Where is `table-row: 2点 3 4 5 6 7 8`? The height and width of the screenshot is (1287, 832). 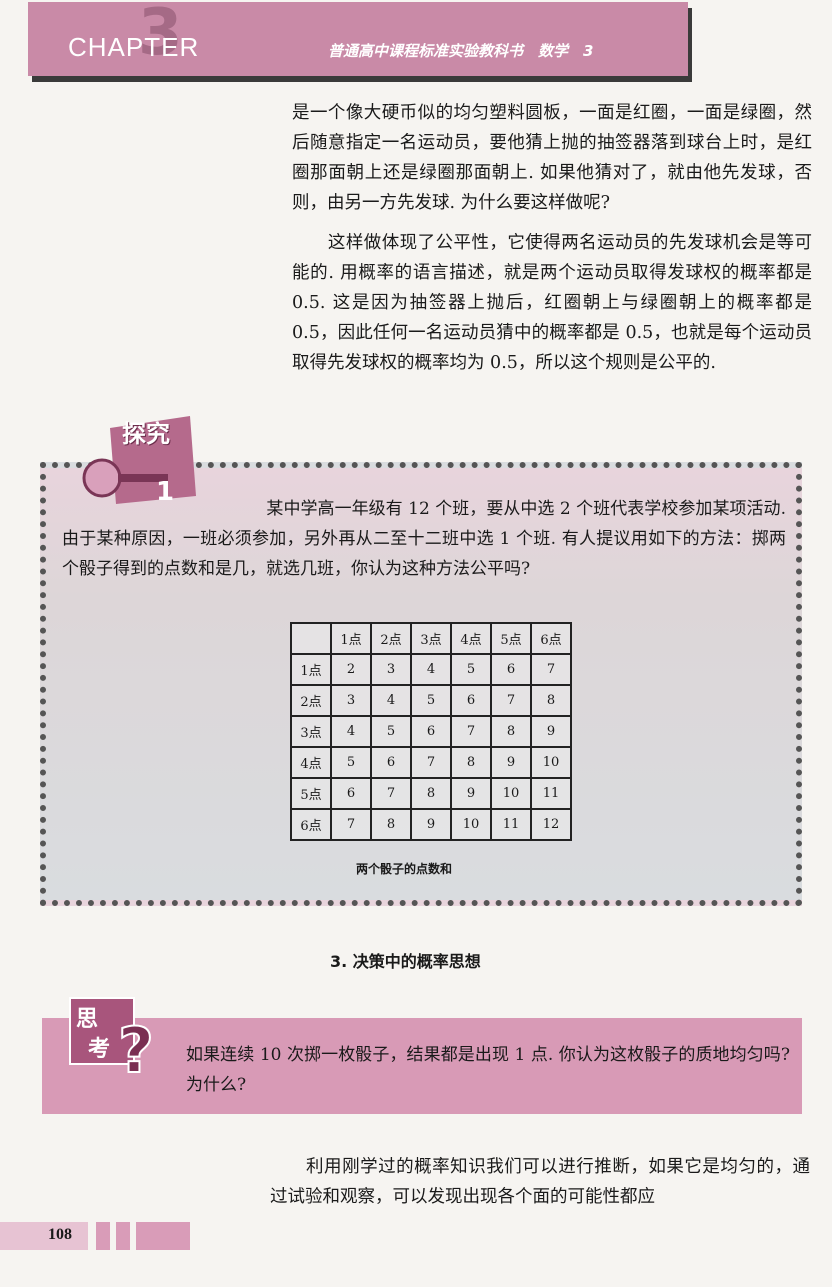 table-row: 2点 3 4 5 6 7 8 is located at coordinates (431, 700).